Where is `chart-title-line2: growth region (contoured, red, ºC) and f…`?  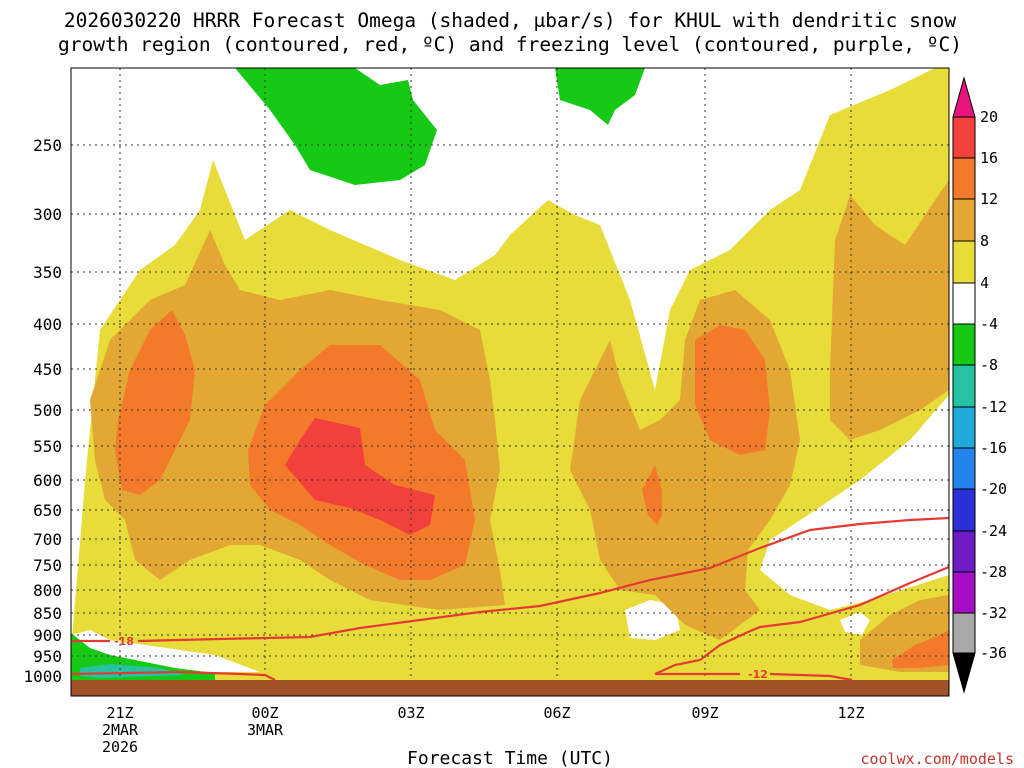
chart-title-line2: growth region (contoured, red, ºC) and f… is located at coordinates (510, 44).